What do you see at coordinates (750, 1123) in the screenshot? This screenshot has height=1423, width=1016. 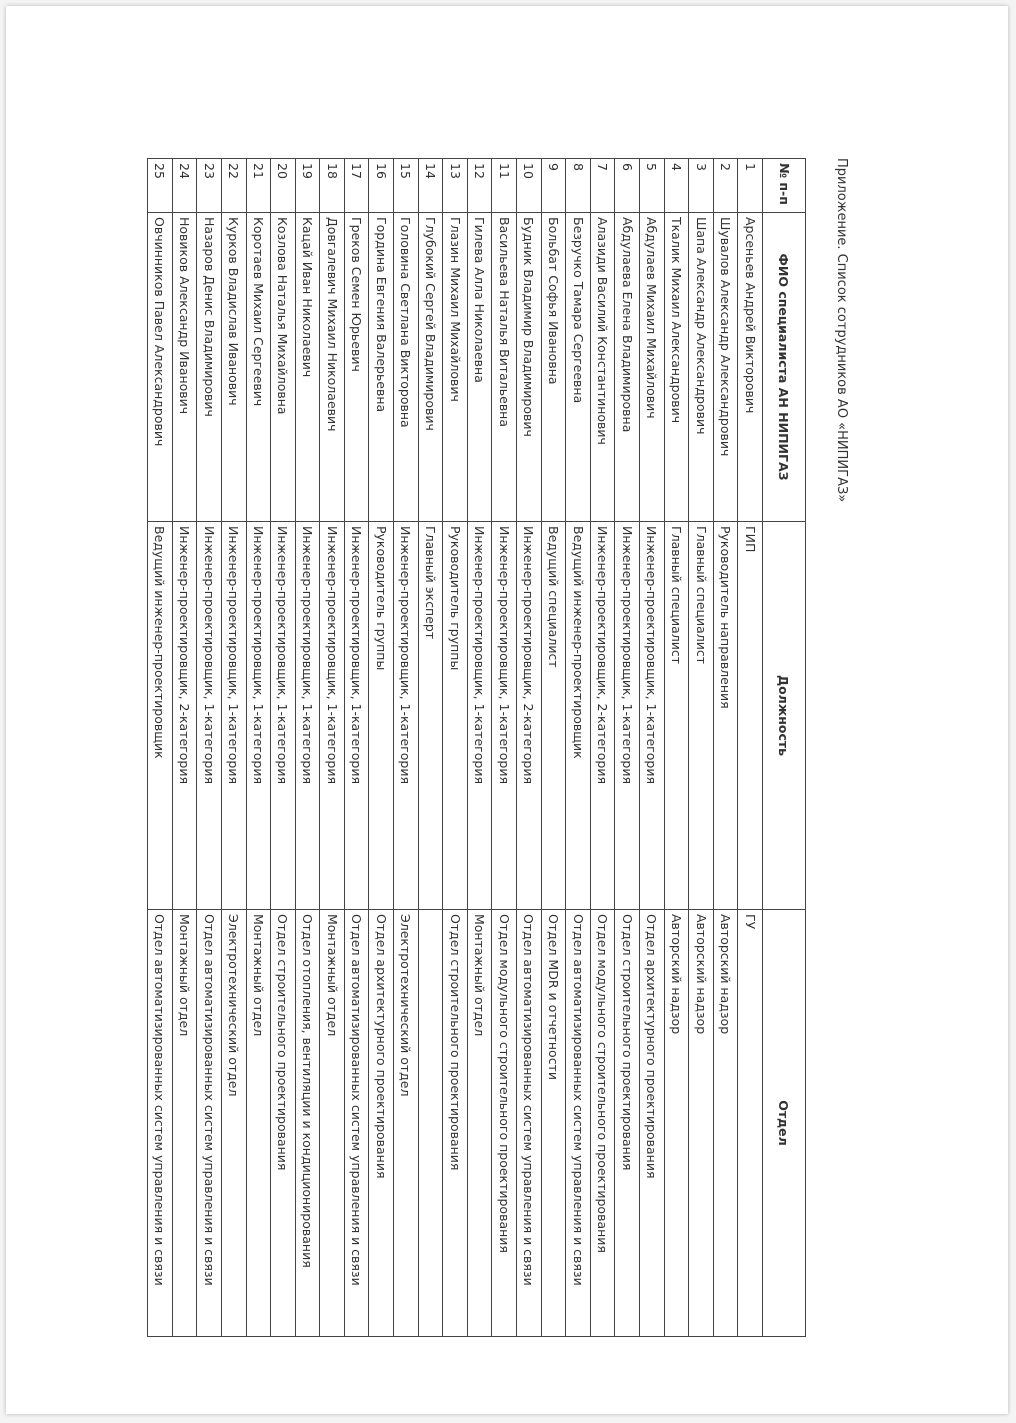 I see `cell-department: ГУ` at bounding box center [750, 1123].